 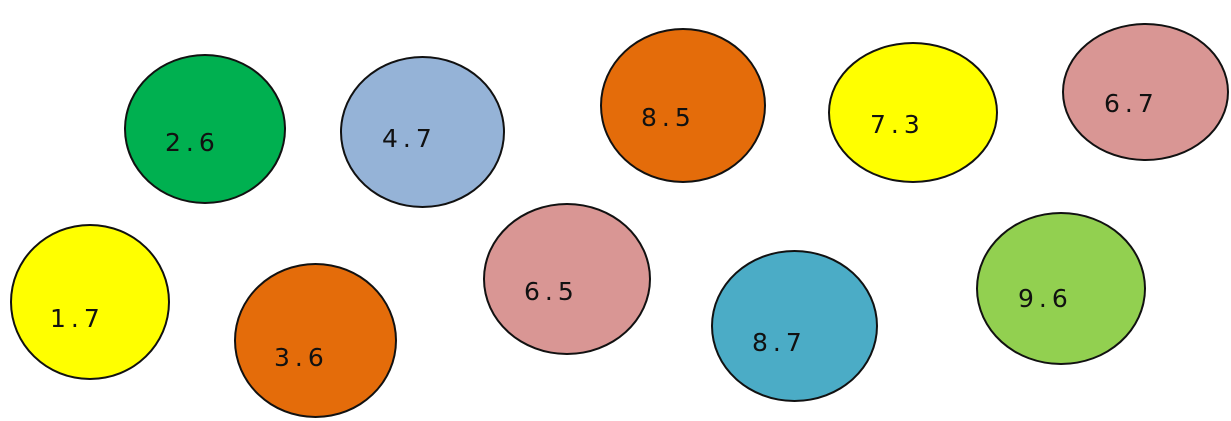 I want to click on bubble: 8.5, so click(x=683, y=105).